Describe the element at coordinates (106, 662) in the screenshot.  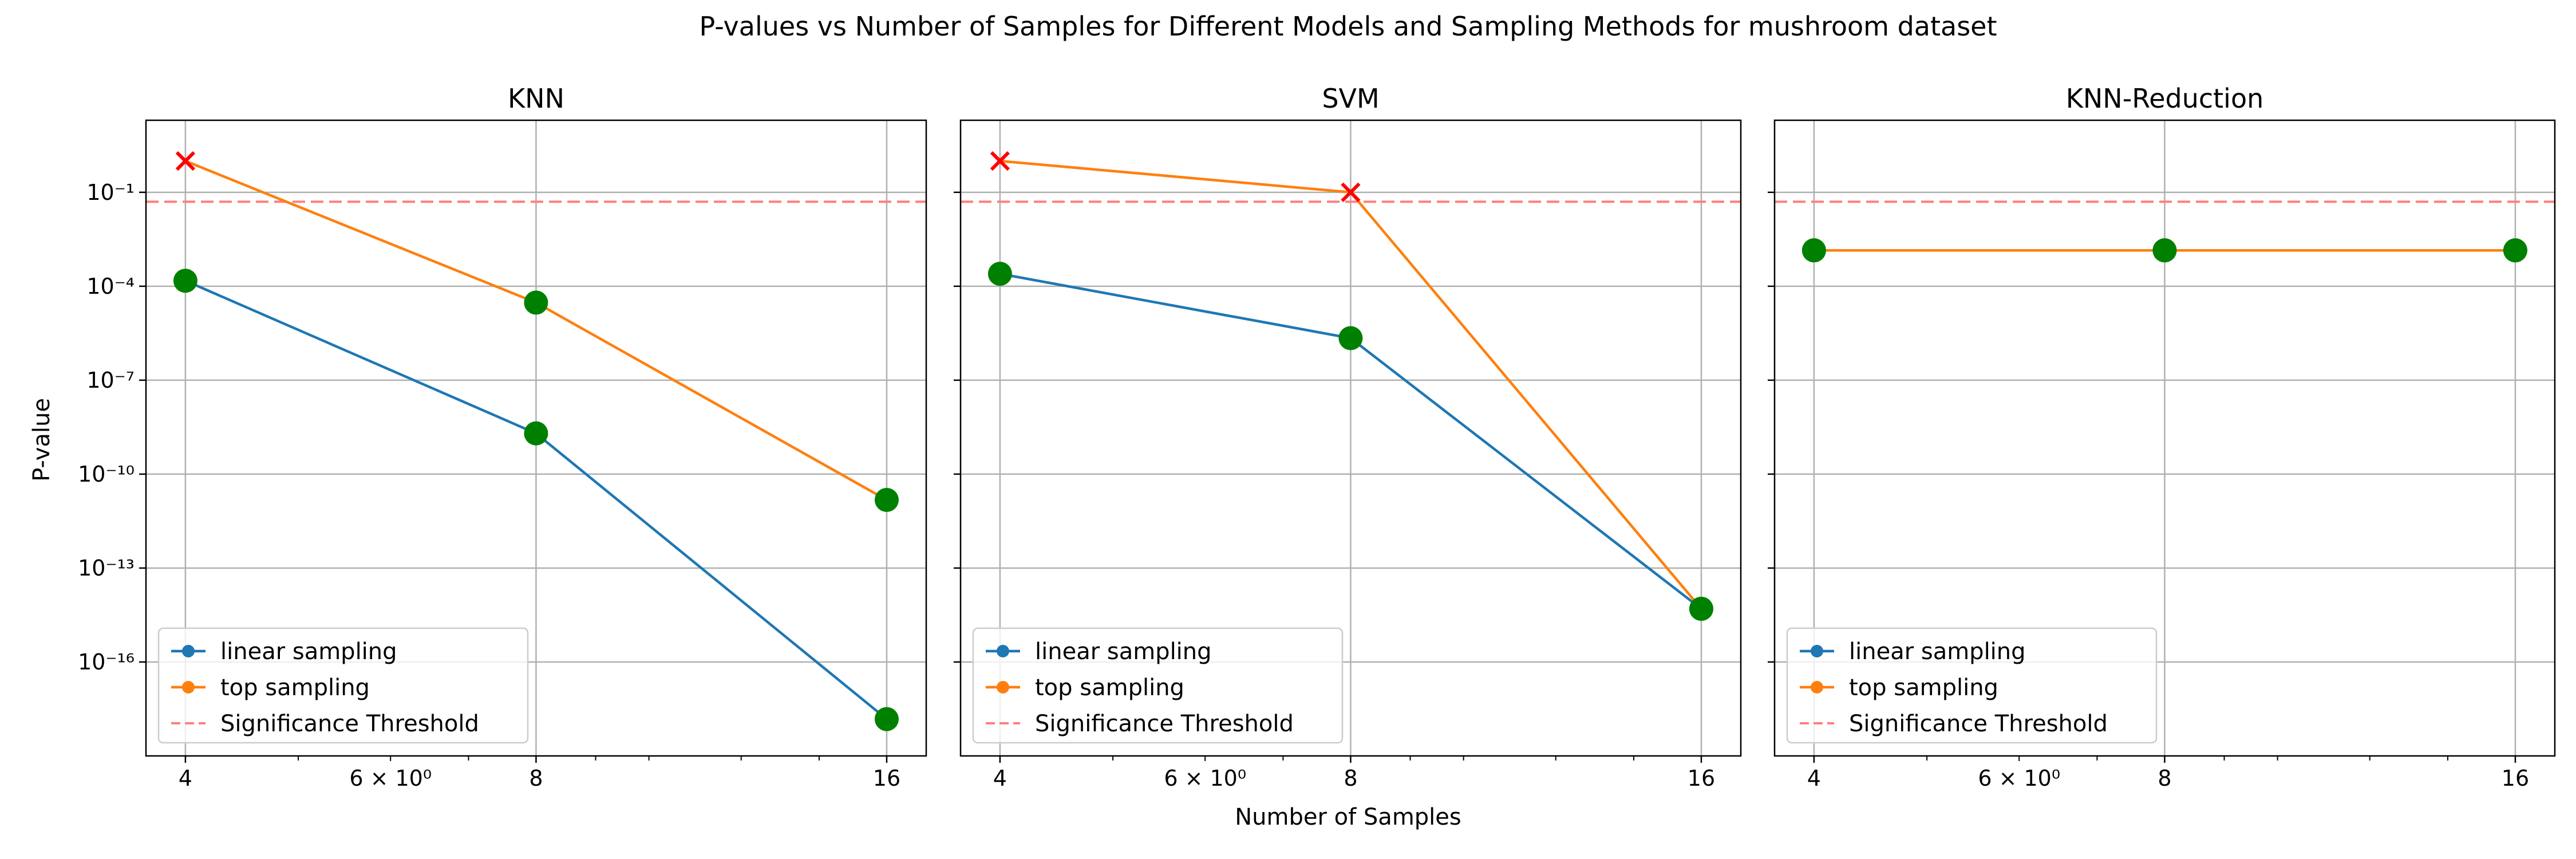
I see `y-tick-label: 10⁻¹⁶` at that location.